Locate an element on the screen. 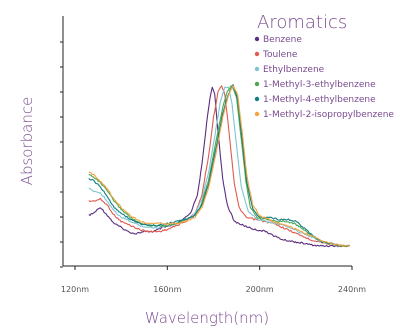  x-axis-ticks: 120nm 160nm 200nm 240nm is located at coordinates (213, 280).